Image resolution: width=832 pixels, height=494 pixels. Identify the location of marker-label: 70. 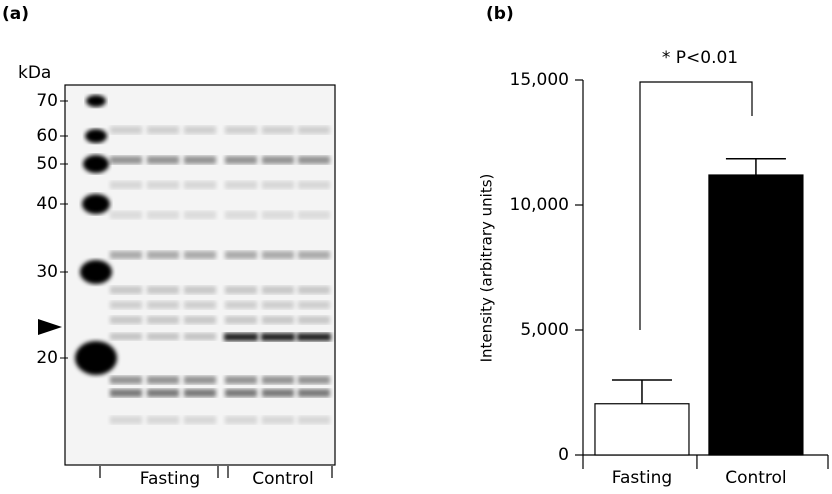
(47, 101).